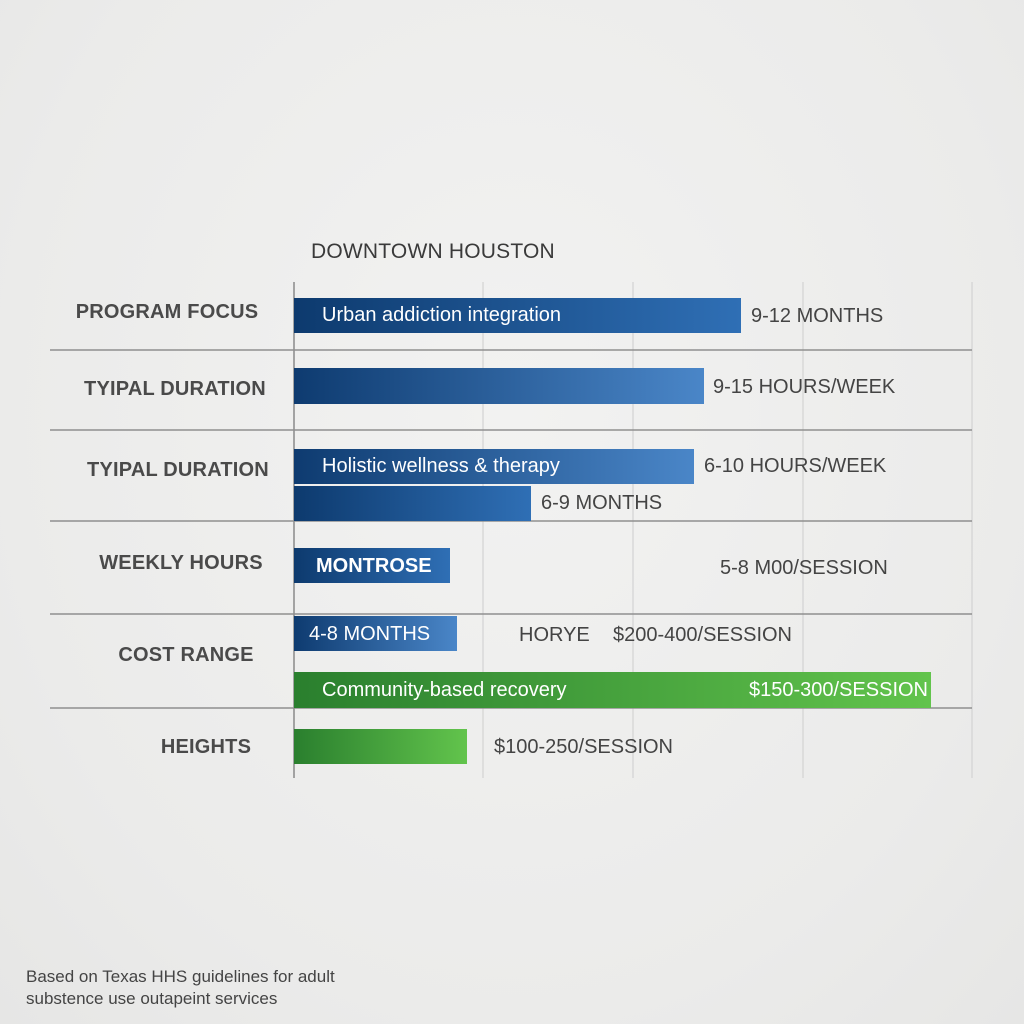 This screenshot has height=1024, width=1024. What do you see at coordinates (804, 568) in the screenshot?
I see `value-label-5-8-session: 5-8 M00/SESSION` at bounding box center [804, 568].